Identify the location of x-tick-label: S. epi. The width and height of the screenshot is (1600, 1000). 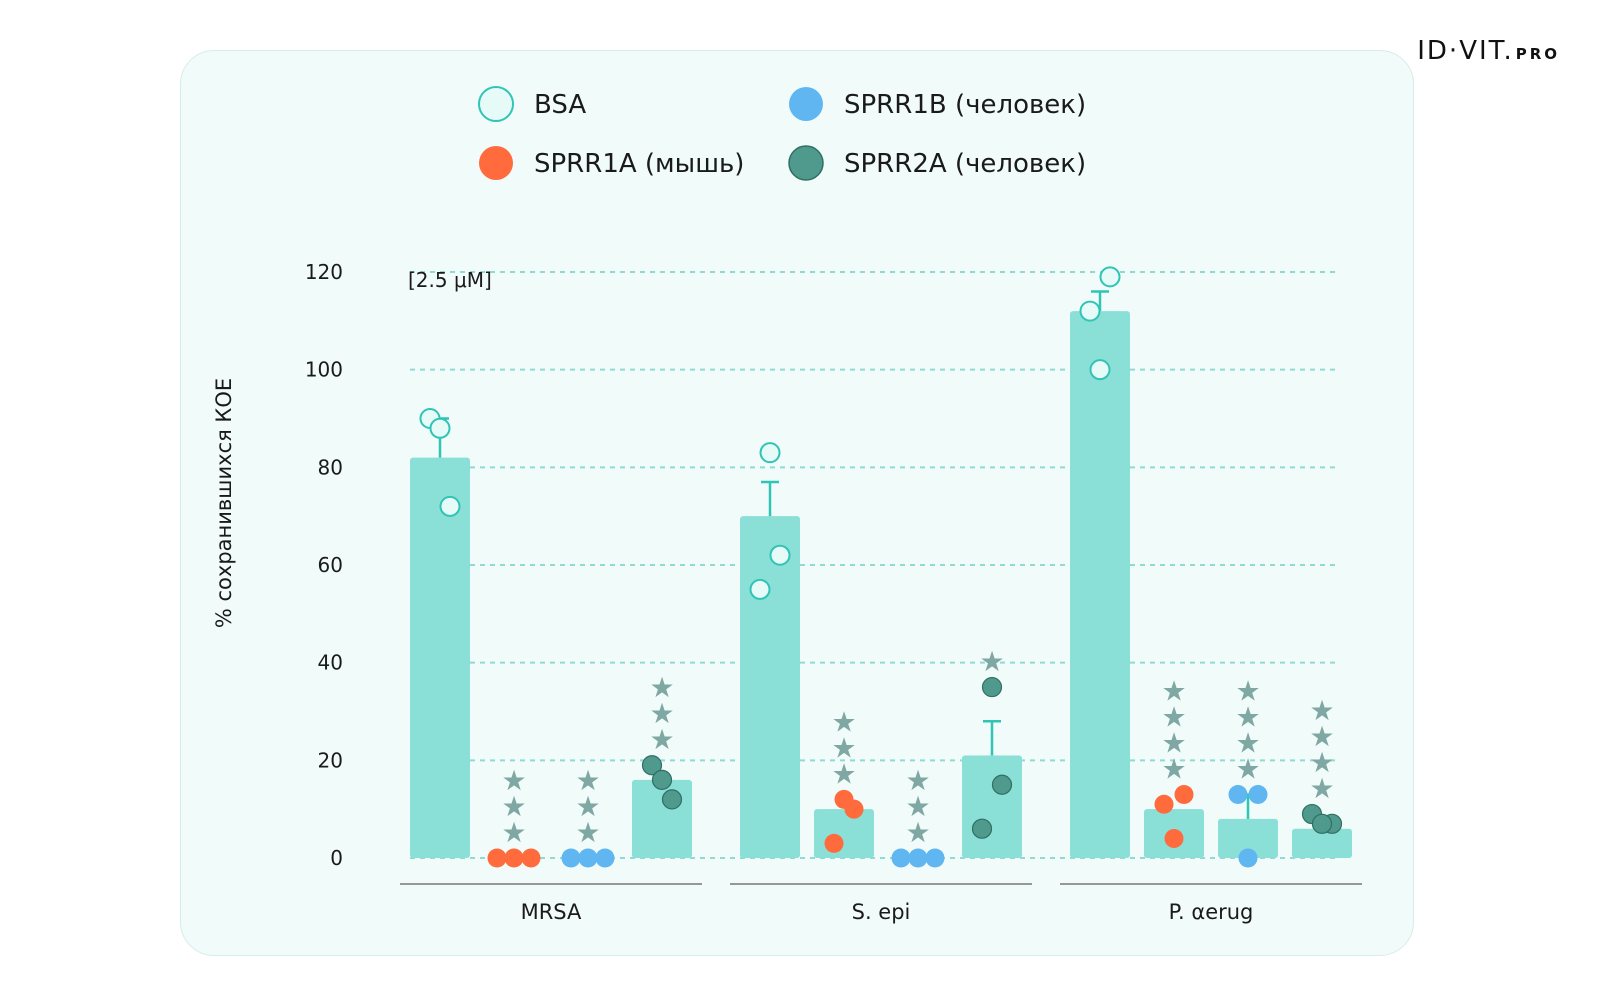
(881, 912).